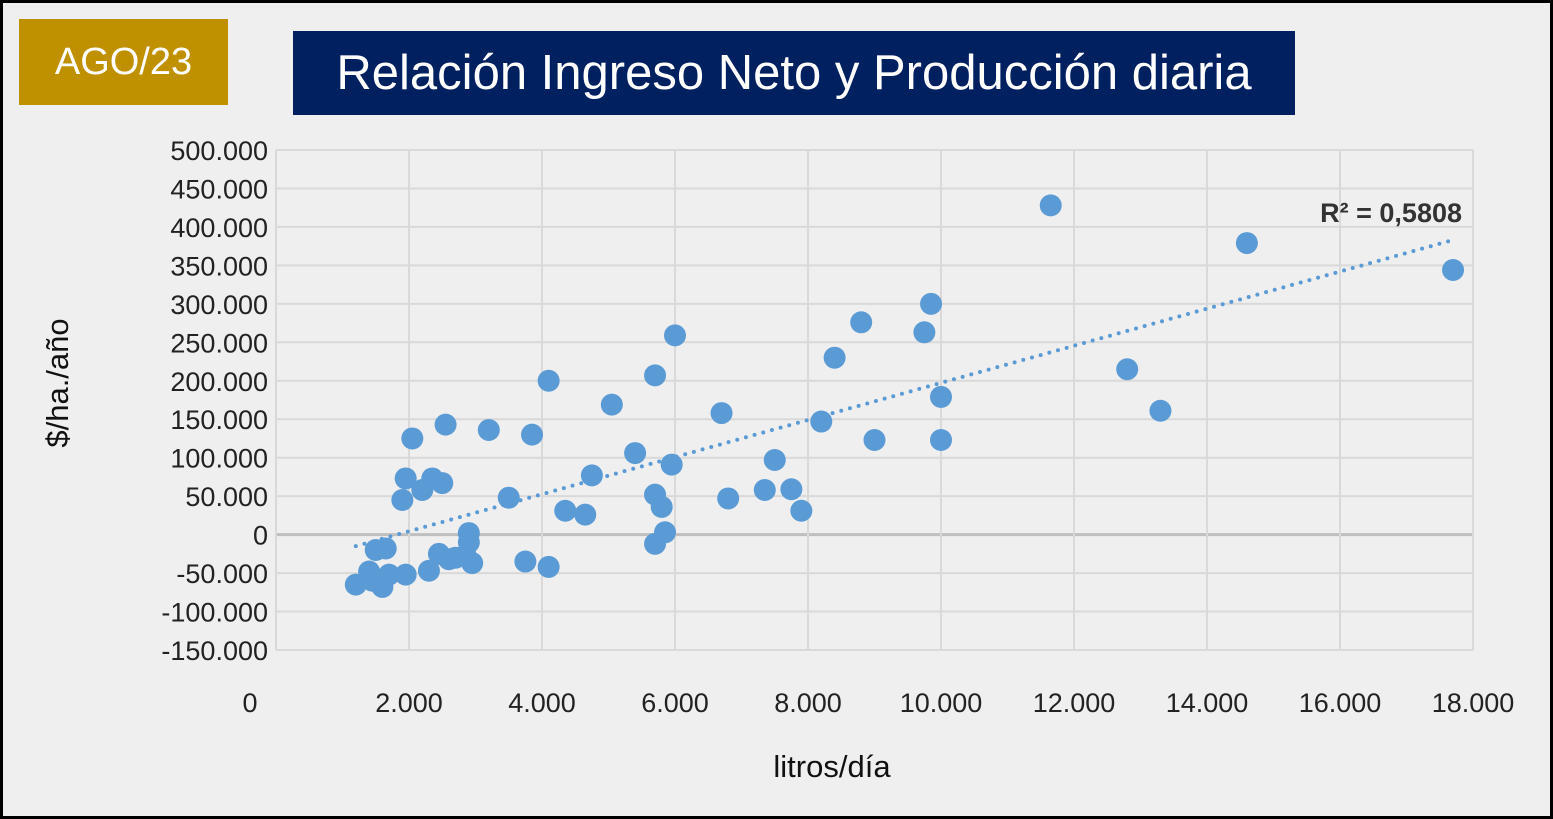 This screenshot has height=819, width=1553. Describe the element at coordinates (219, 382) in the screenshot. I see `y-tick-label: 200.000` at that location.